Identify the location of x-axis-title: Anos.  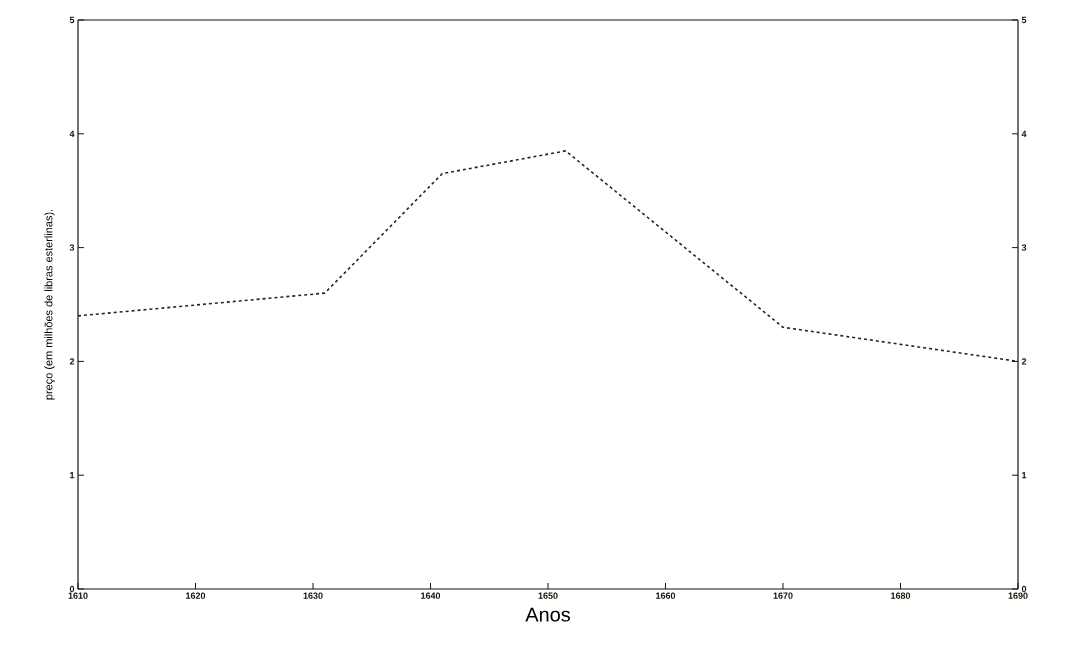
(547, 614).